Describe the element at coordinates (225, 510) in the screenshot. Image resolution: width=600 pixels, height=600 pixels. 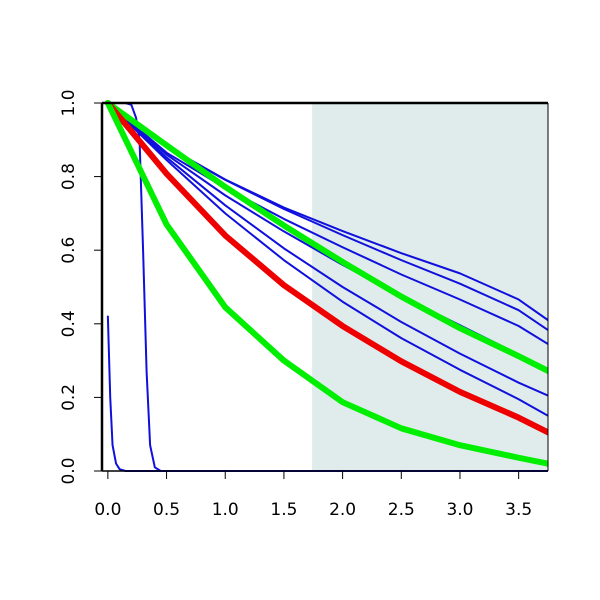
I see `x-tick-label: 1.0` at that location.